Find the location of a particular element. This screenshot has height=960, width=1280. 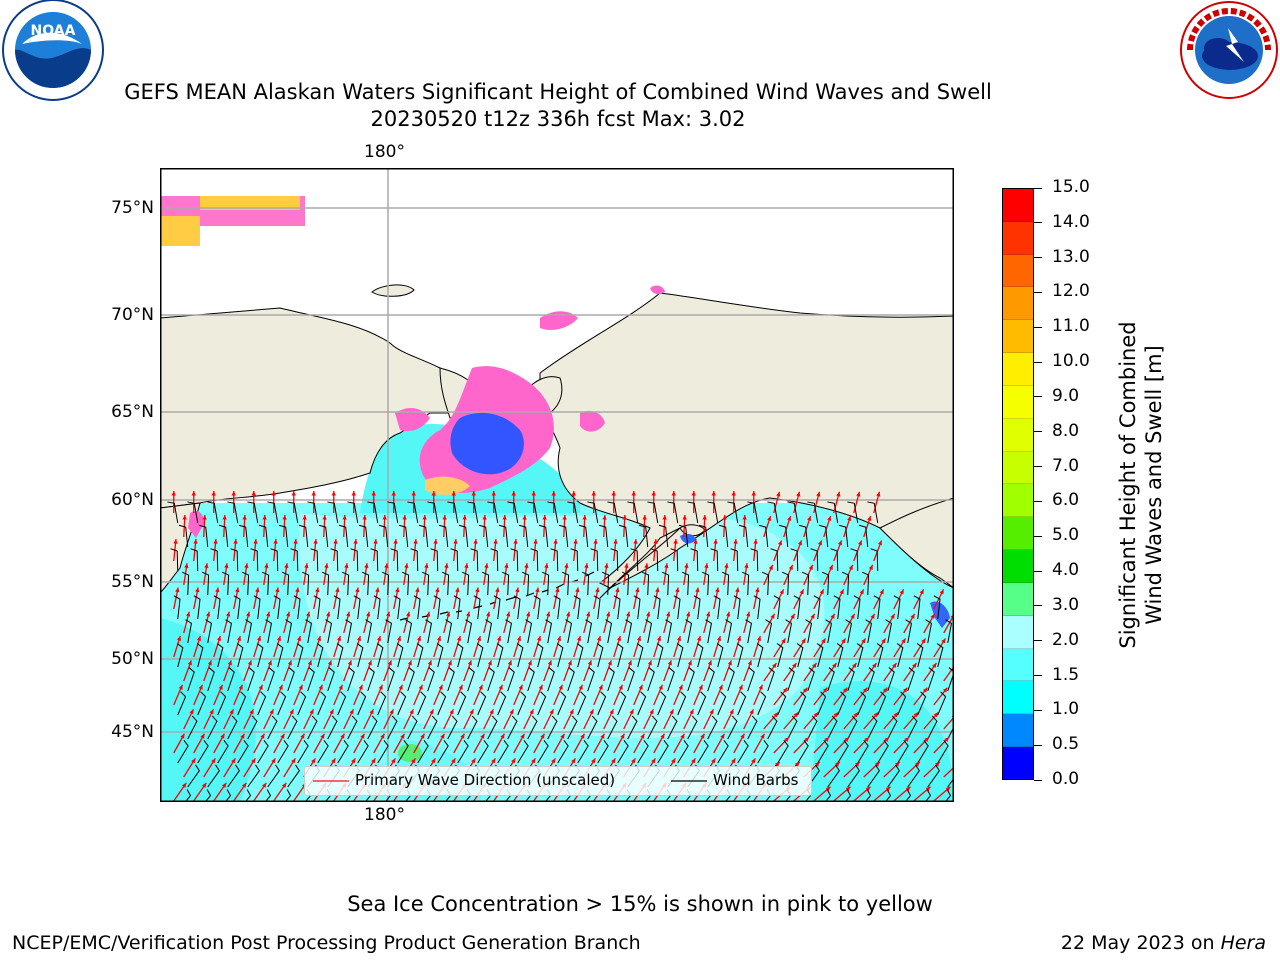

colorbar-band is located at coordinates (1018, 731).